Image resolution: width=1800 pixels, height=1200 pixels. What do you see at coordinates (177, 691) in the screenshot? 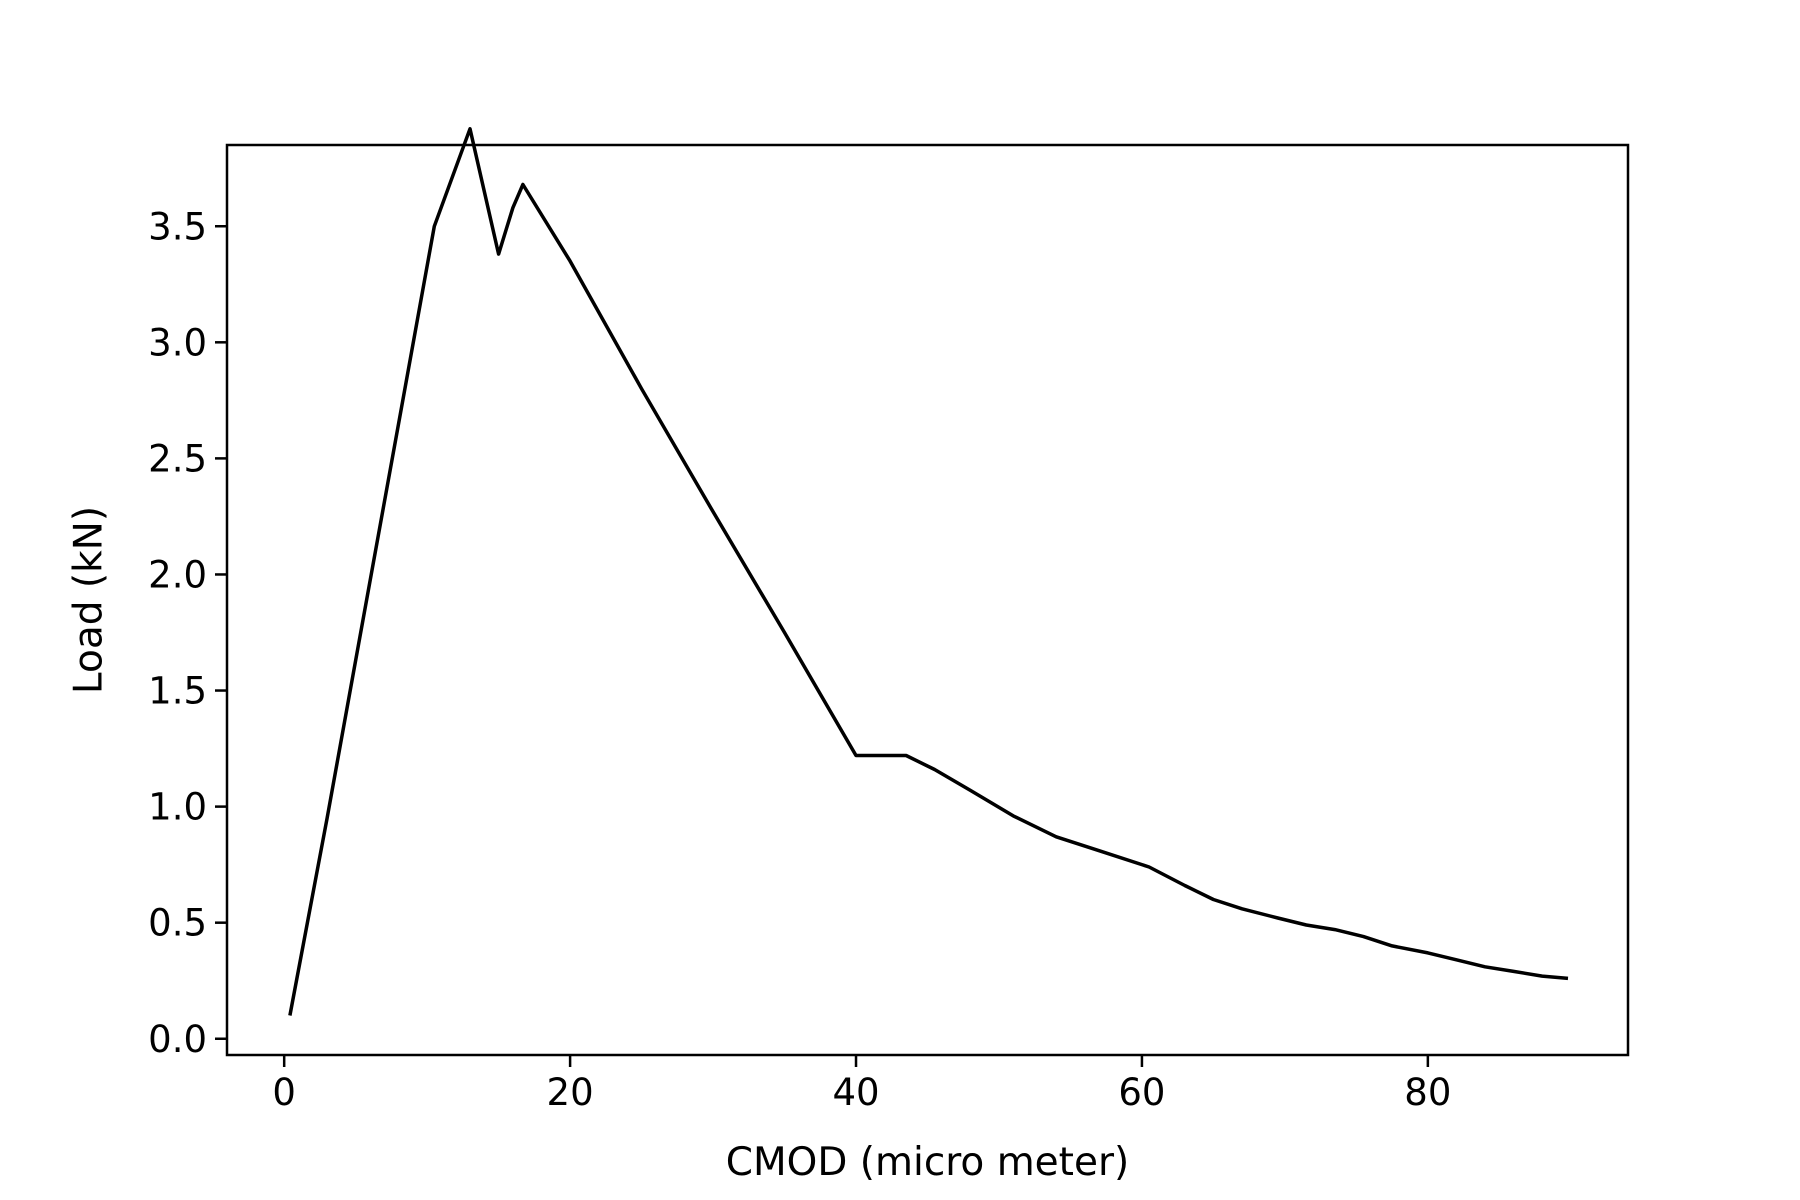
I see `y-tick-label: 1.5` at bounding box center [177, 691].